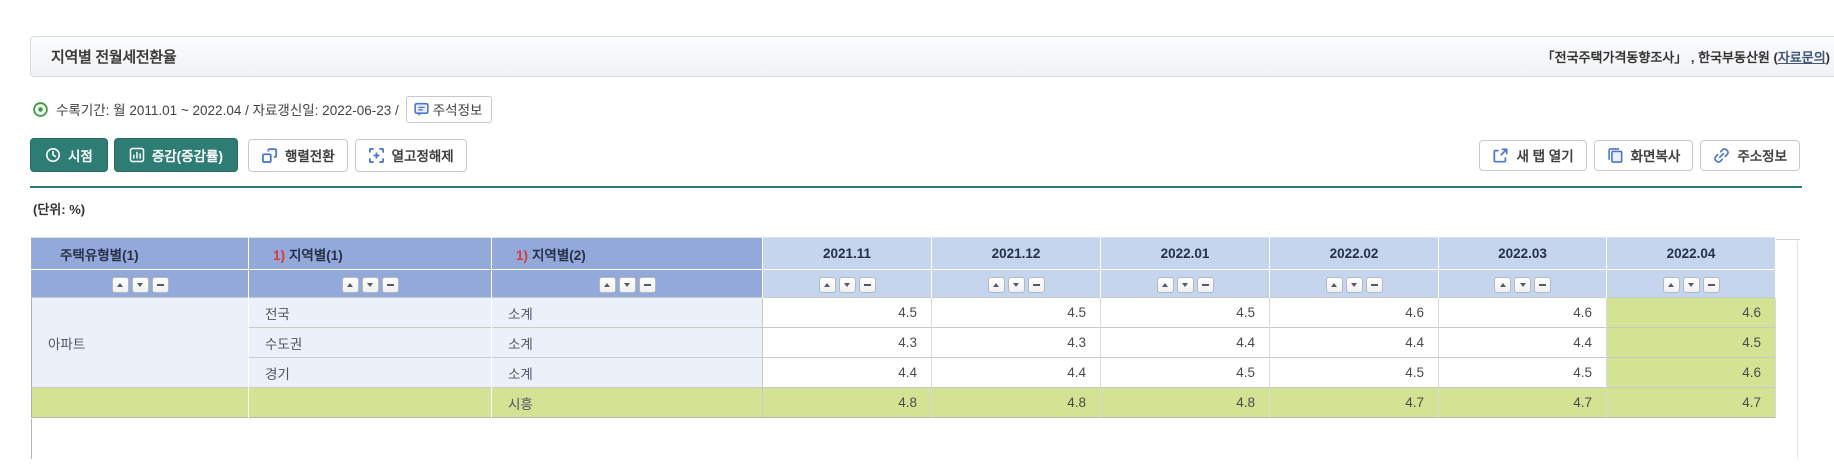 The width and height of the screenshot is (1834, 474). Describe the element at coordinates (422, 156) in the screenshot. I see `unfreeze-columns-button-label: 열고정해제` at that location.